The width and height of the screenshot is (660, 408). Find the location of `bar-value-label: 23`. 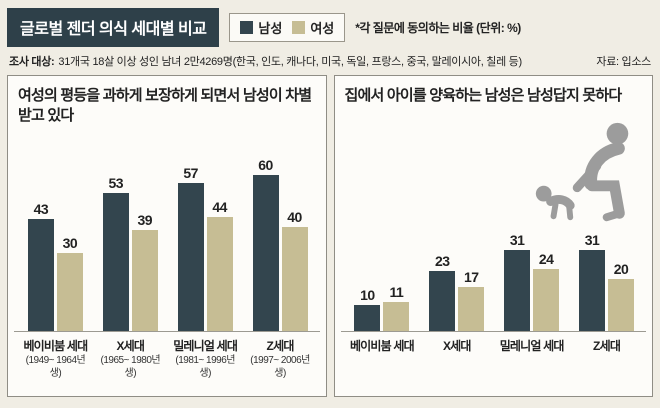

bar-value-label: 23 is located at coordinates (442, 261).